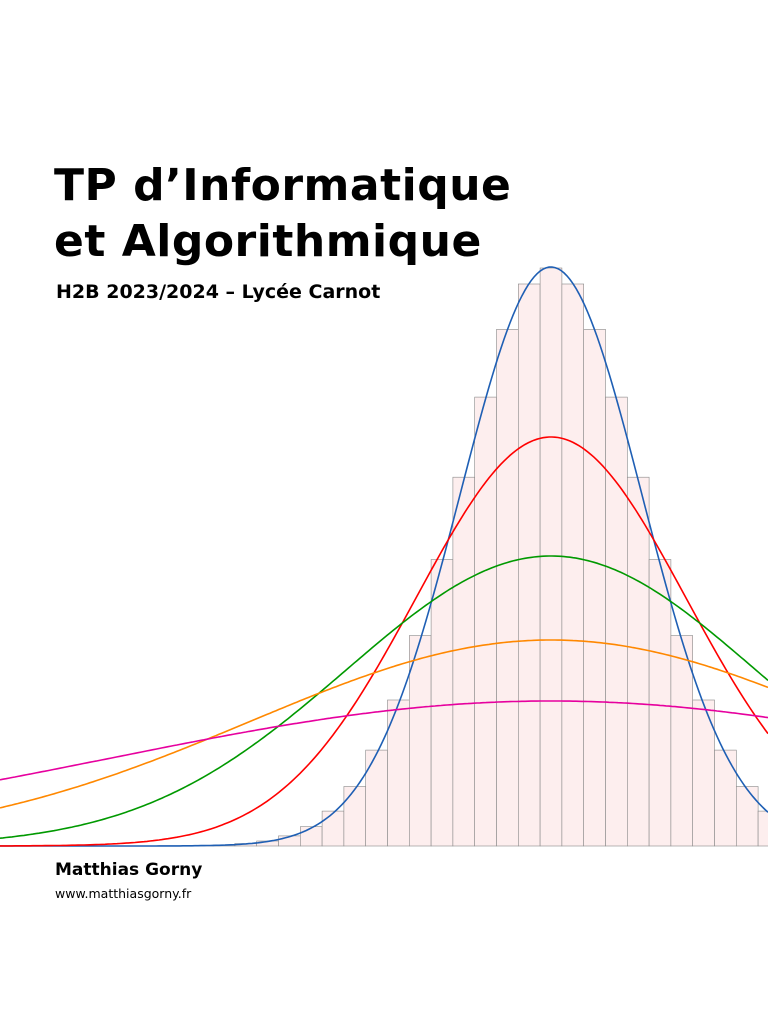  What do you see at coordinates (282, 214) in the screenshot?
I see `page-title: TP d’Informatique et Algorithmique` at bounding box center [282, 214].